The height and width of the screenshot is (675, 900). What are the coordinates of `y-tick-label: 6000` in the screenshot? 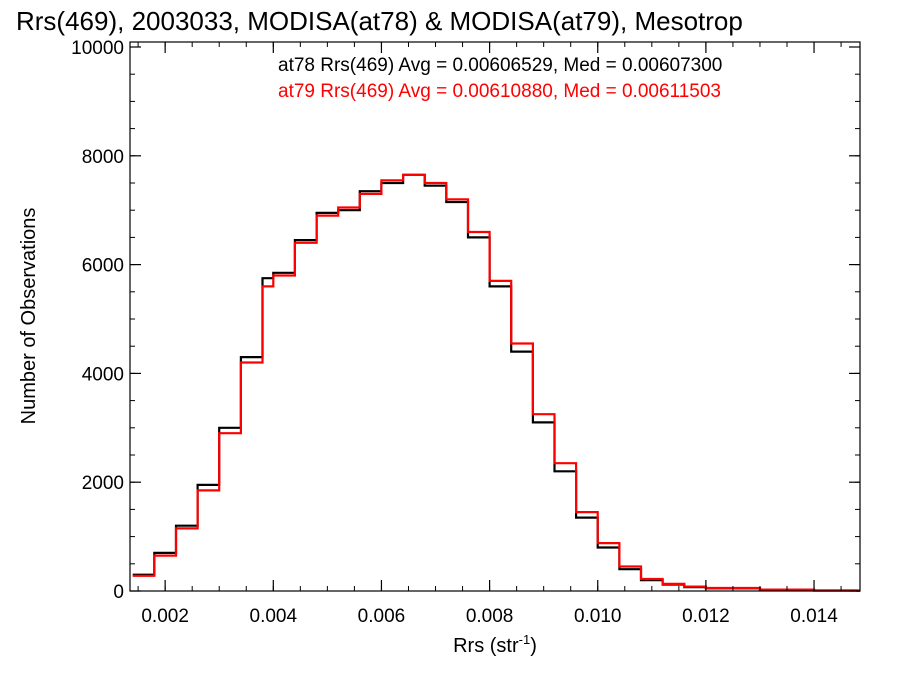 It's located at (103, 266).